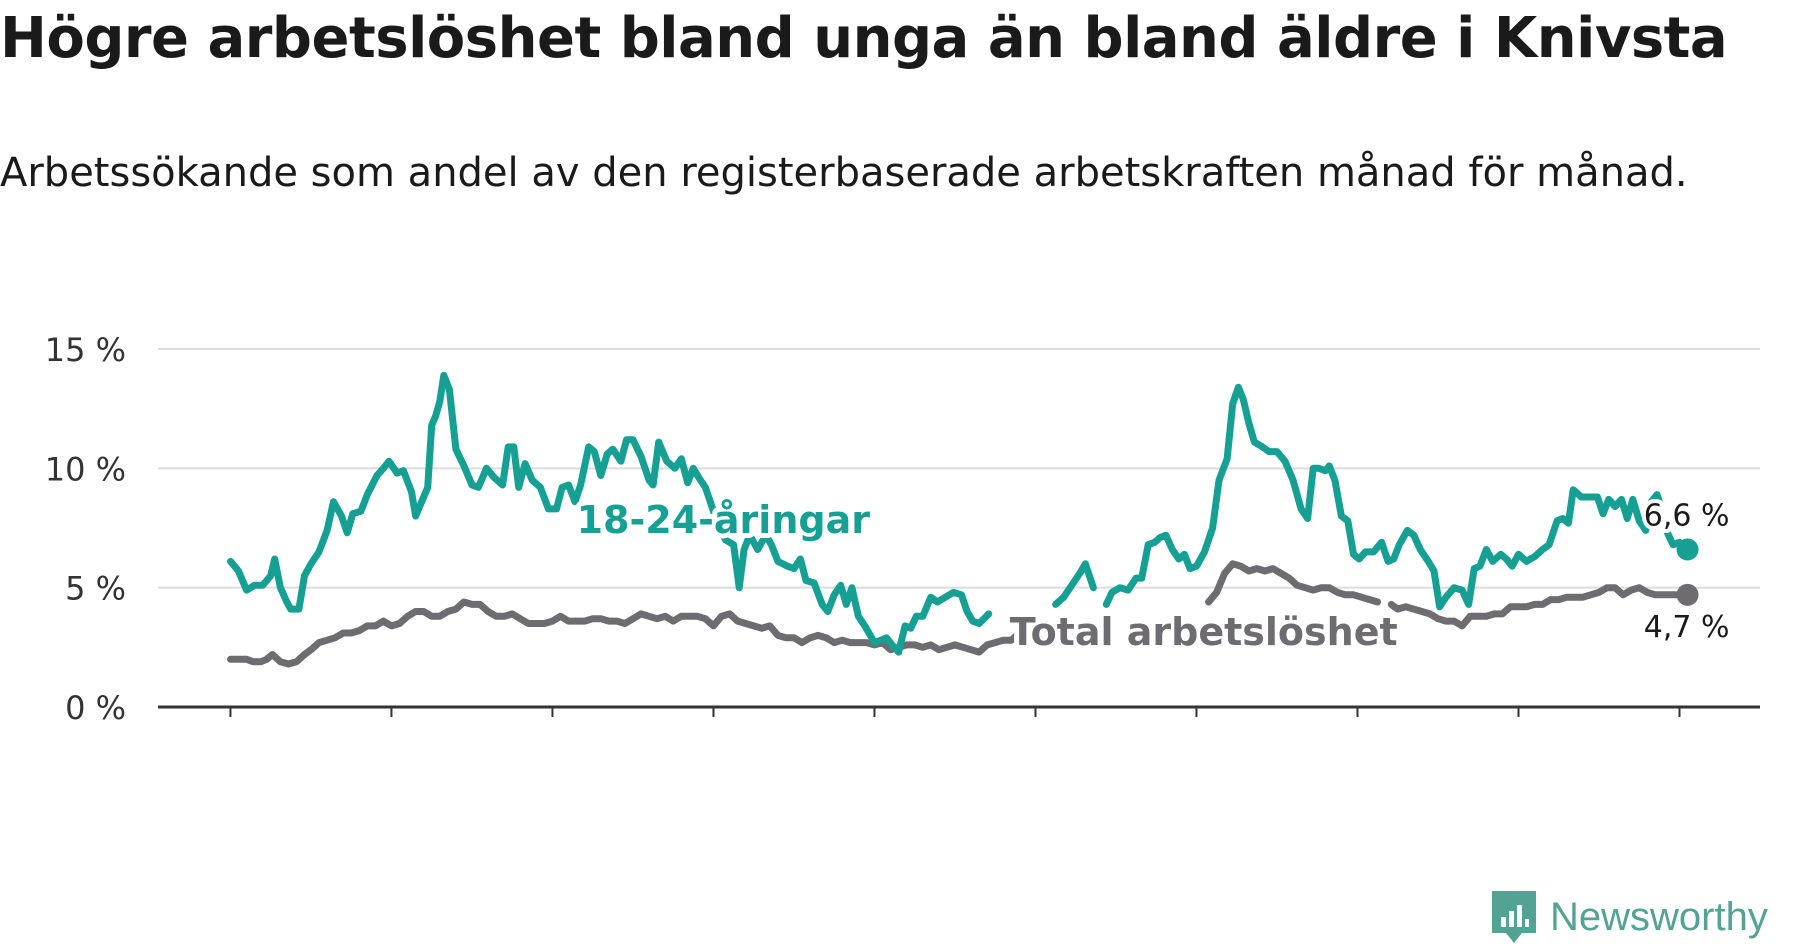 The width and height of the screenshot is (1800, 948). I want to click on y-tick-label: 10 %, so click(85, 469).